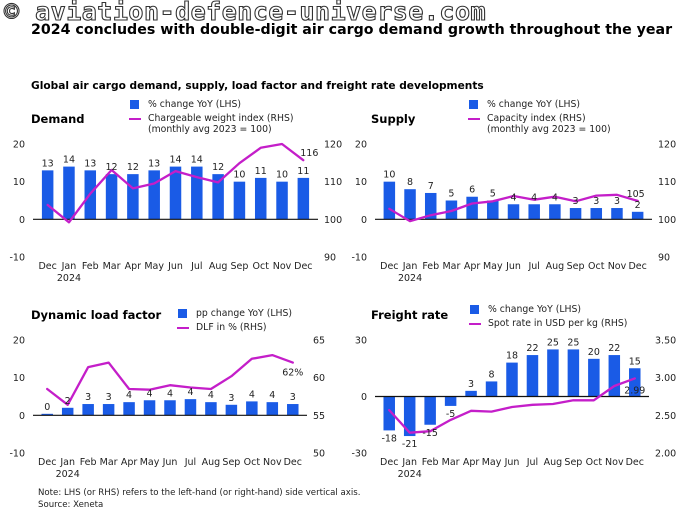 This screenshot has width=686, height=515. Describe the element at coordinates (330, 258) in the screenshot. I see `rhs-tick-label: 90` at that location.